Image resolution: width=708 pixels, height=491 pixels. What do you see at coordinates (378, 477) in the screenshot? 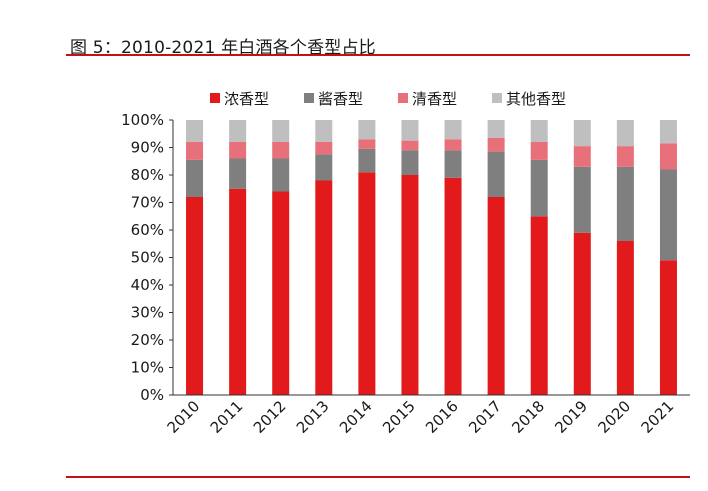
I see `footer-divider` at bounding box center [378, 477].